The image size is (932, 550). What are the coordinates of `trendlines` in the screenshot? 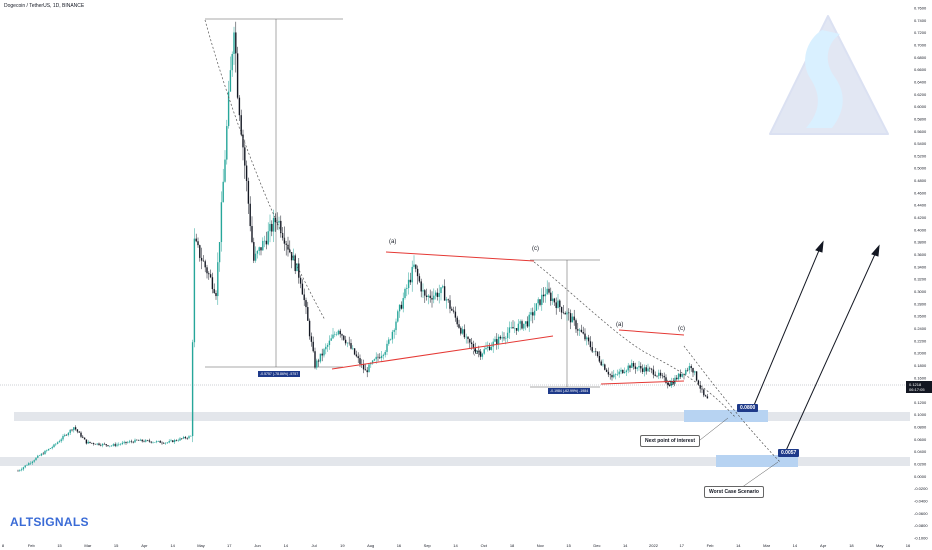 It's located at (508, 318).